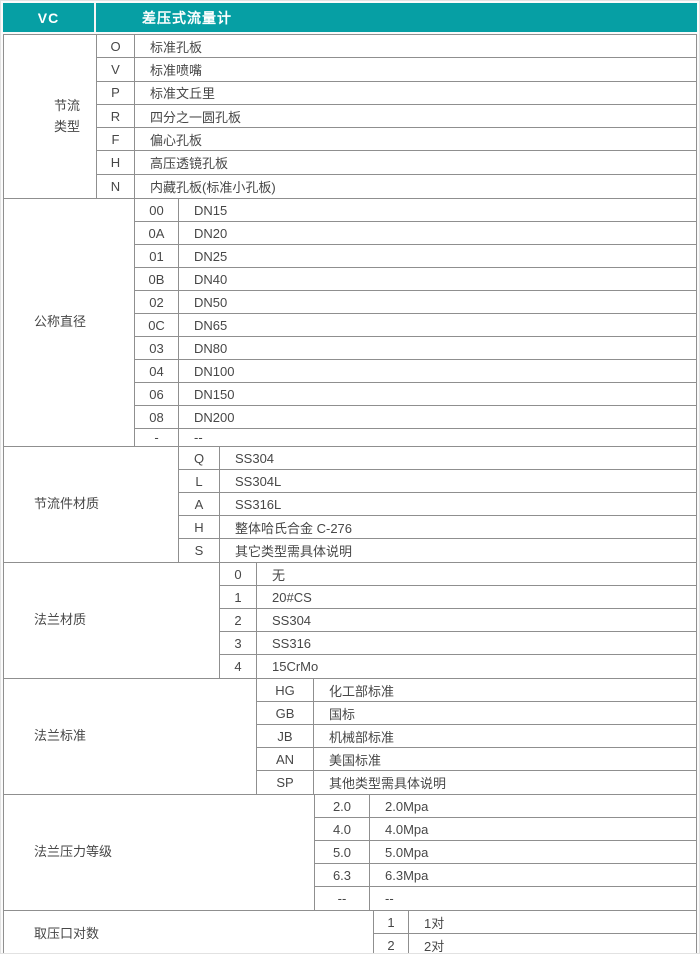  I want to click on option-code: P, so click(116, 92).